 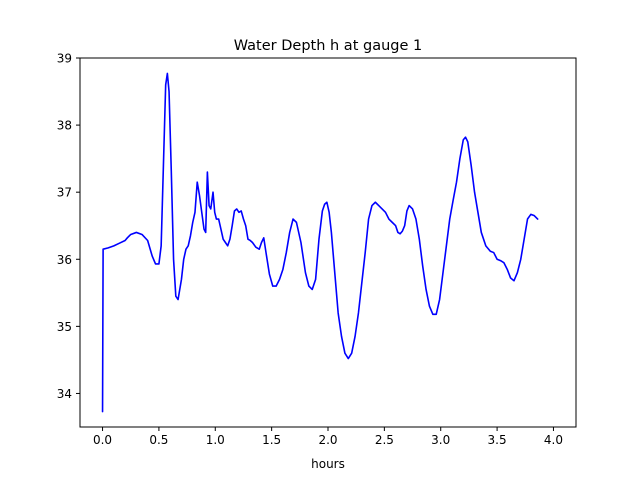 I want to click on x-tick-label: 2.5, so click(x=384, y=440).